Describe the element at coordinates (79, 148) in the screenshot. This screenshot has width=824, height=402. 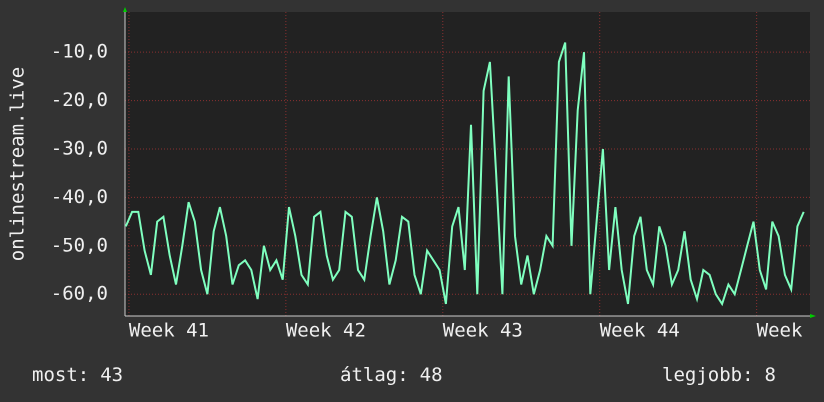
I see `y-tick-label: -30,0` at that location.